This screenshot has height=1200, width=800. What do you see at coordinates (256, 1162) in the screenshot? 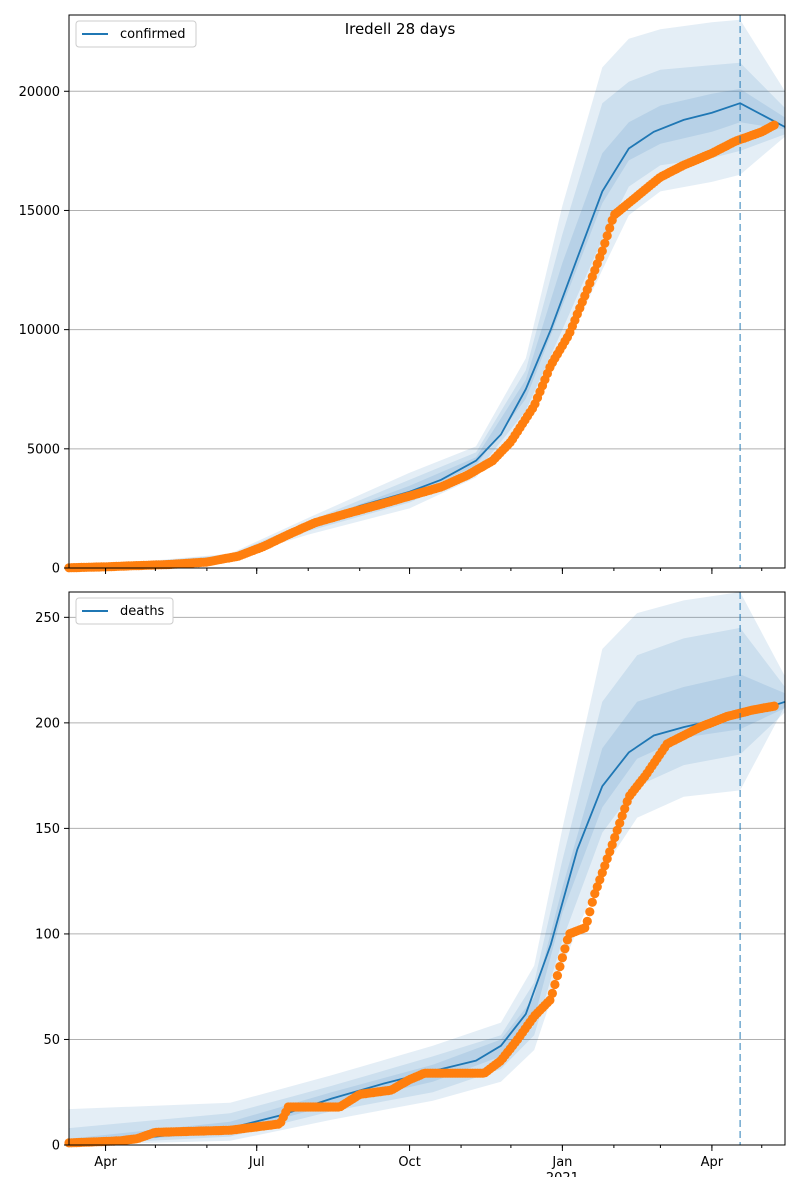
I see `x-tick-label: Jul` at bounding box center [256, 1162].